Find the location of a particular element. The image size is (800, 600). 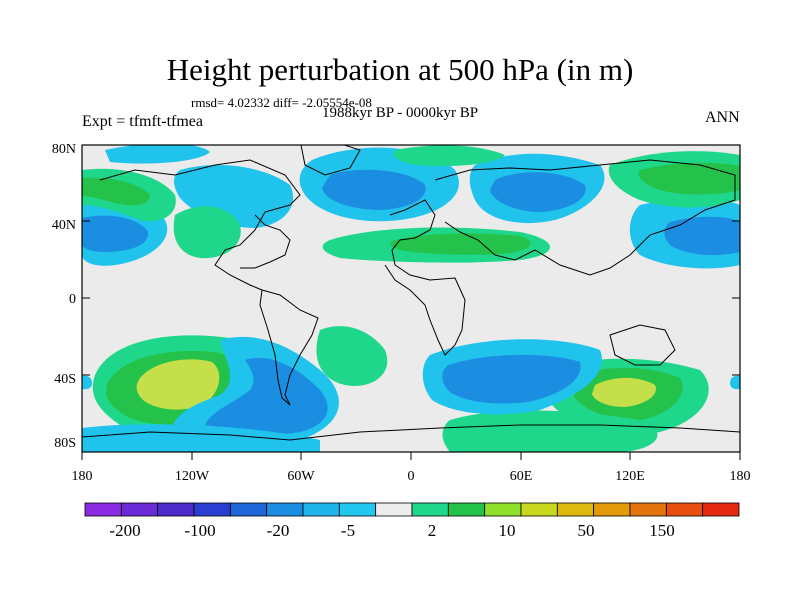

lat-label-40s: 40S is located at coordinates (65, 379).